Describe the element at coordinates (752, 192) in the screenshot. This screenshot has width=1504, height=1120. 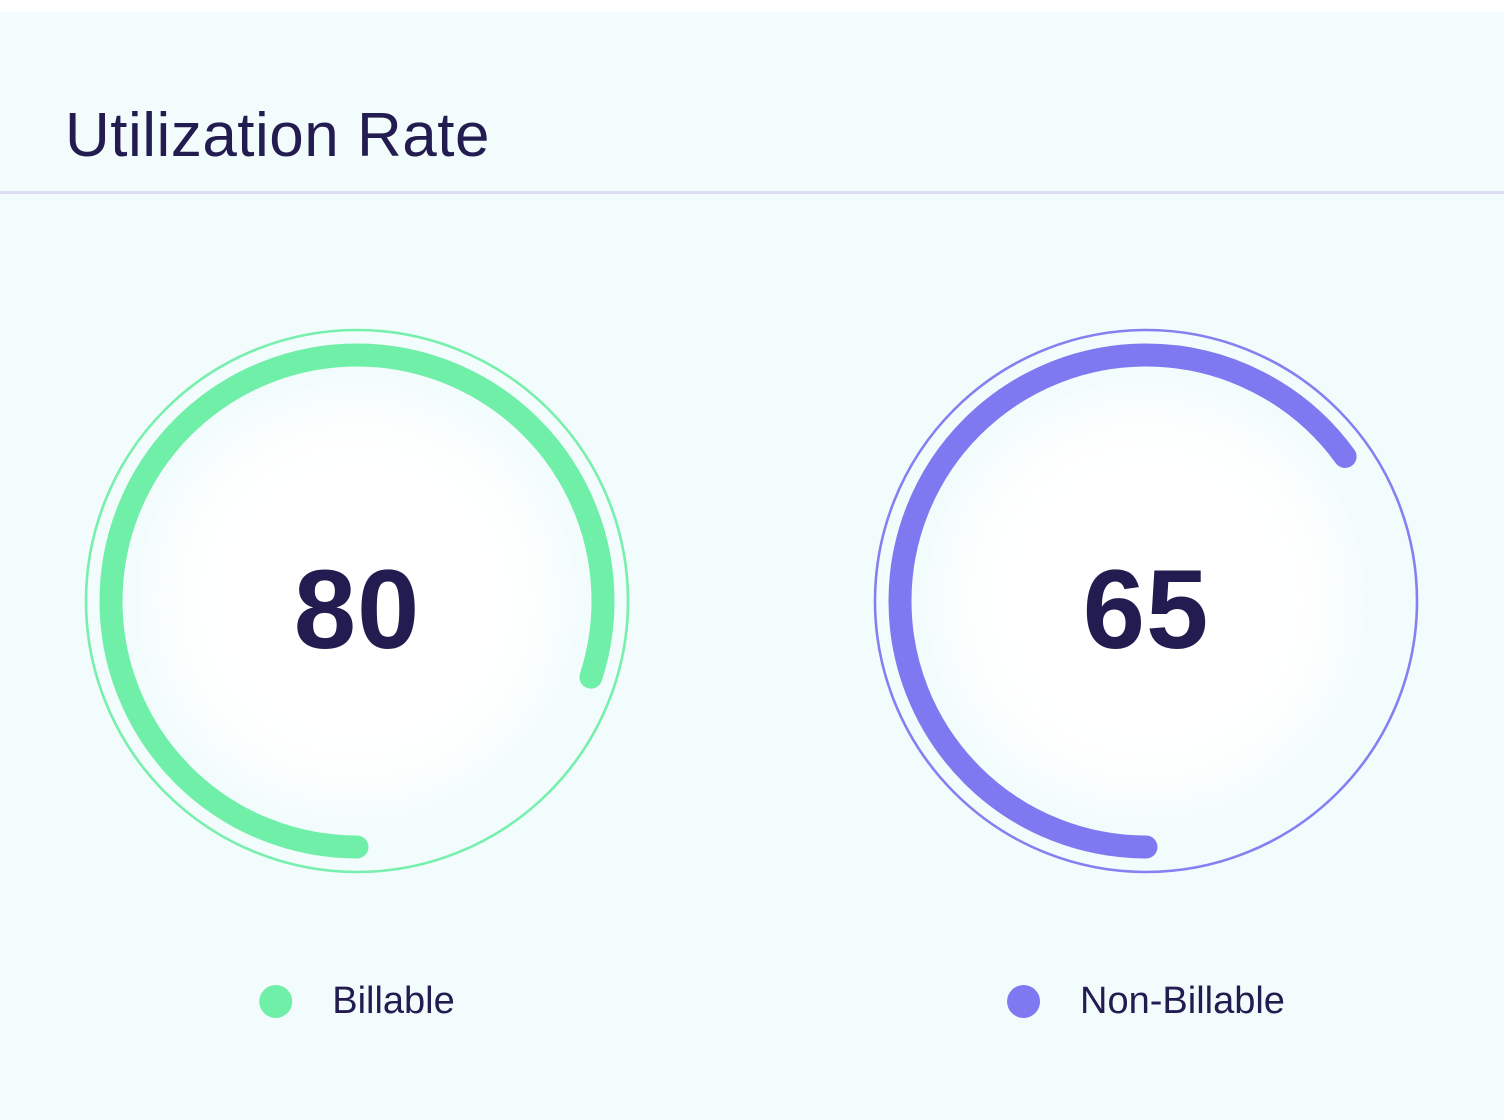
I see `header-divider` at that location.